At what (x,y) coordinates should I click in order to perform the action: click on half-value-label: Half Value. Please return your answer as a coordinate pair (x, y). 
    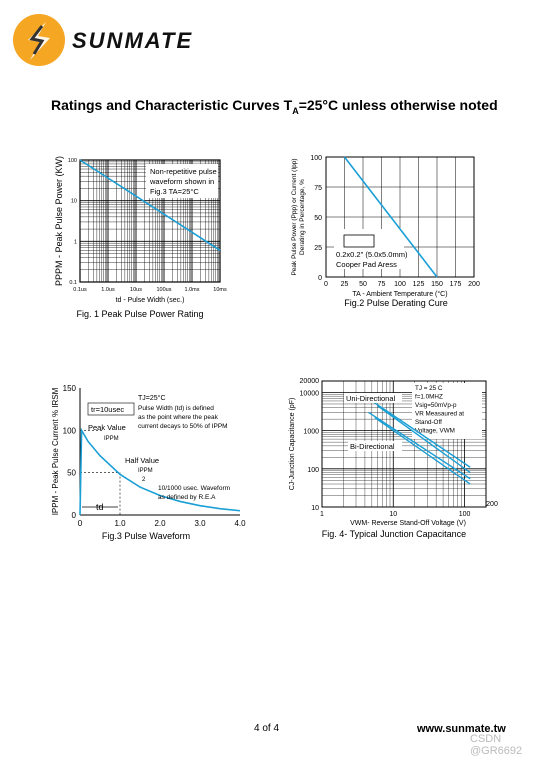
    Looking at the image, I should click on (142, 460).